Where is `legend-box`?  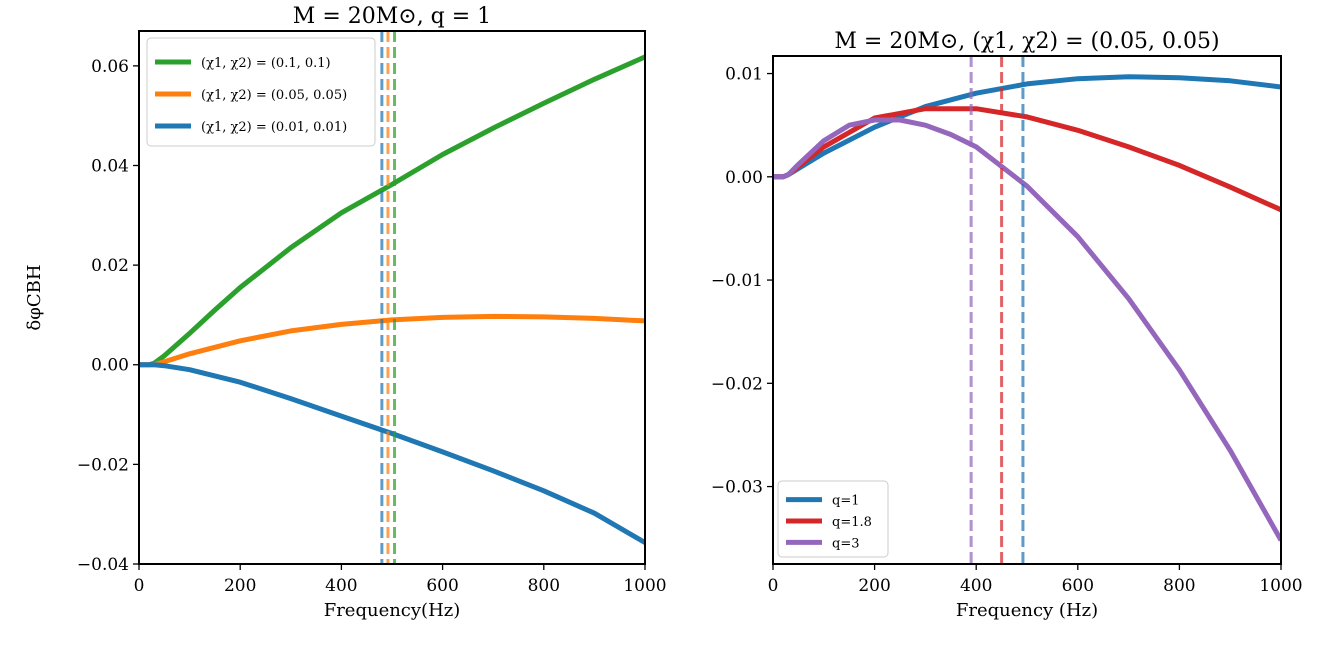 legend-box is located at coordinates (261, 92).